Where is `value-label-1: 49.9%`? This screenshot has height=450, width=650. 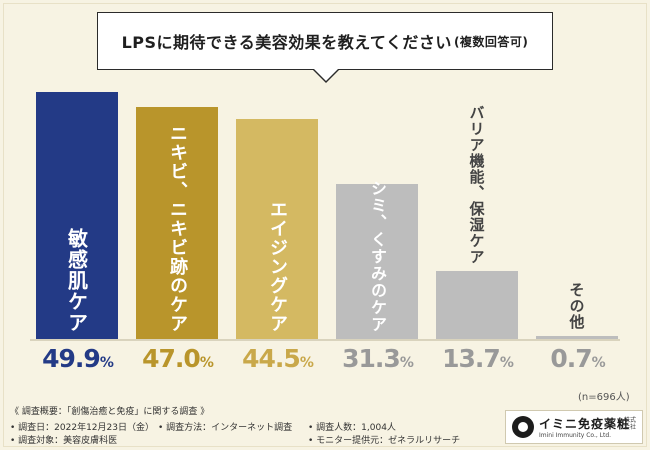
value-label-1: 49.9% is located at coordinates (78, 358).